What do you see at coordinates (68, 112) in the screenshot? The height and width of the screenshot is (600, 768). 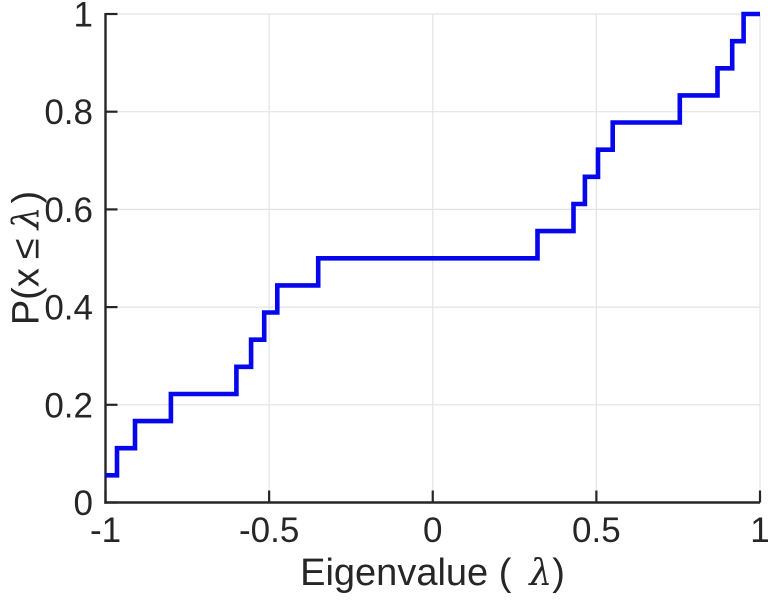 I see `y-tick-label: 0.8` at bounding box center [68, 112].